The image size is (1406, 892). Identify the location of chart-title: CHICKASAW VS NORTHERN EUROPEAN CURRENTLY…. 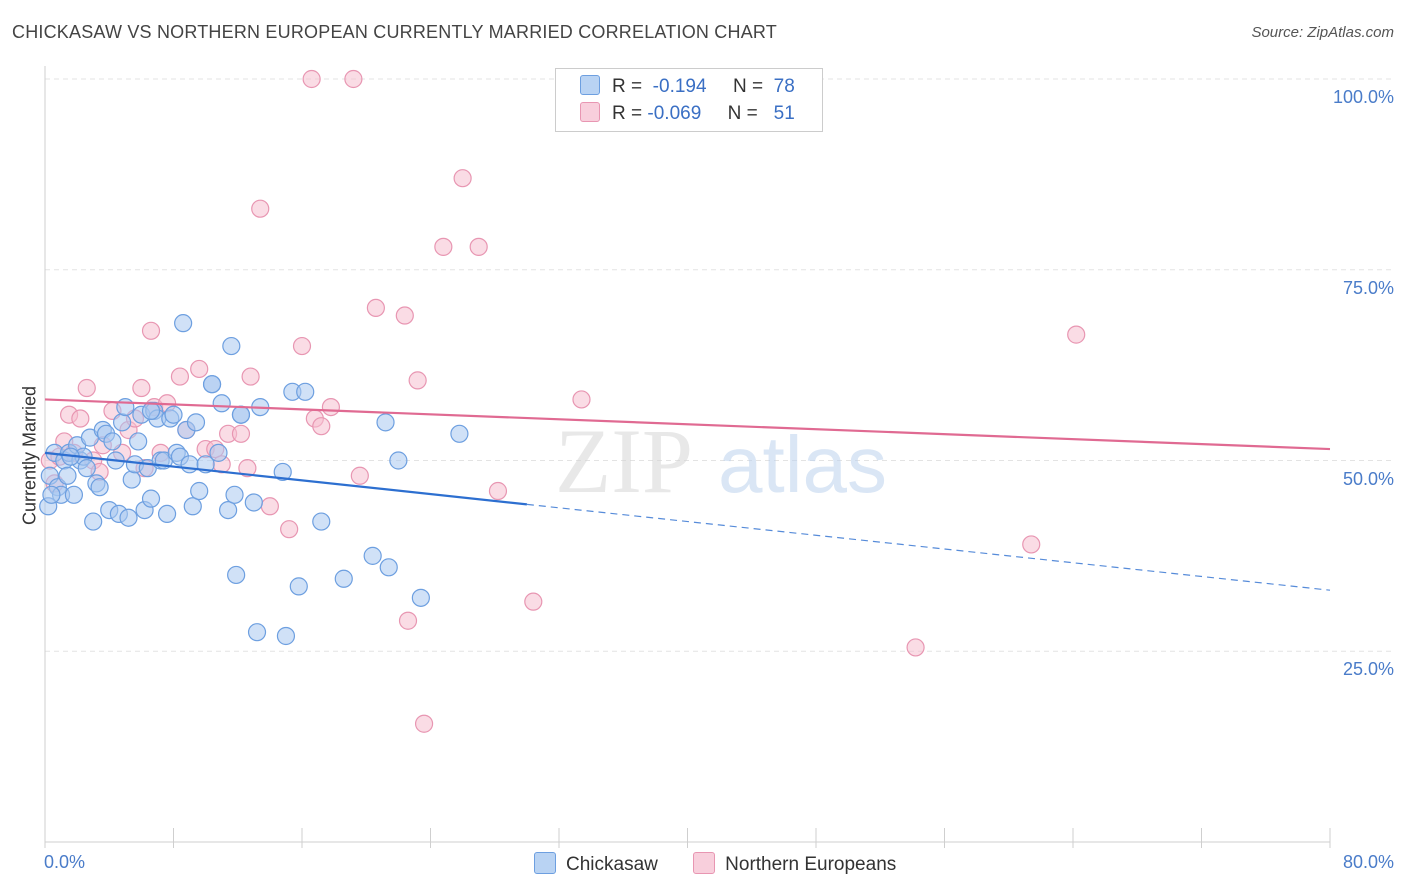
(394, 32).